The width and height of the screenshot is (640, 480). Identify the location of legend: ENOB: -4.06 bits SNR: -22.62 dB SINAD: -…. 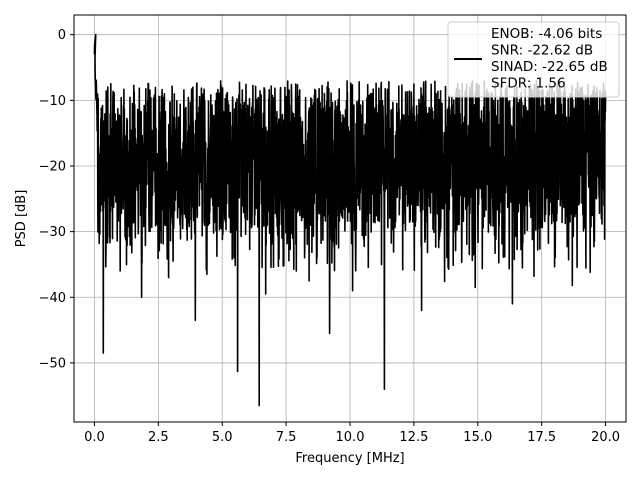
(533, 59).